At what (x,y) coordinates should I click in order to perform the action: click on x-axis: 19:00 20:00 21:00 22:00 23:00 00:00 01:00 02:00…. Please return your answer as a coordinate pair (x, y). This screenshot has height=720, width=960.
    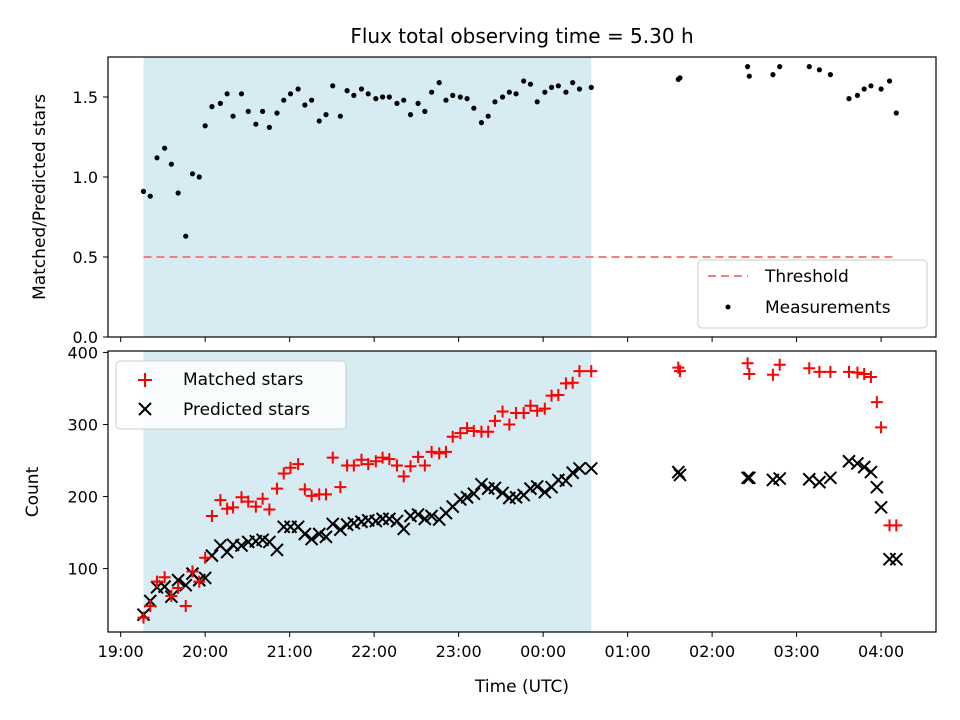
    Looking at the image, I should click on (501, 646).